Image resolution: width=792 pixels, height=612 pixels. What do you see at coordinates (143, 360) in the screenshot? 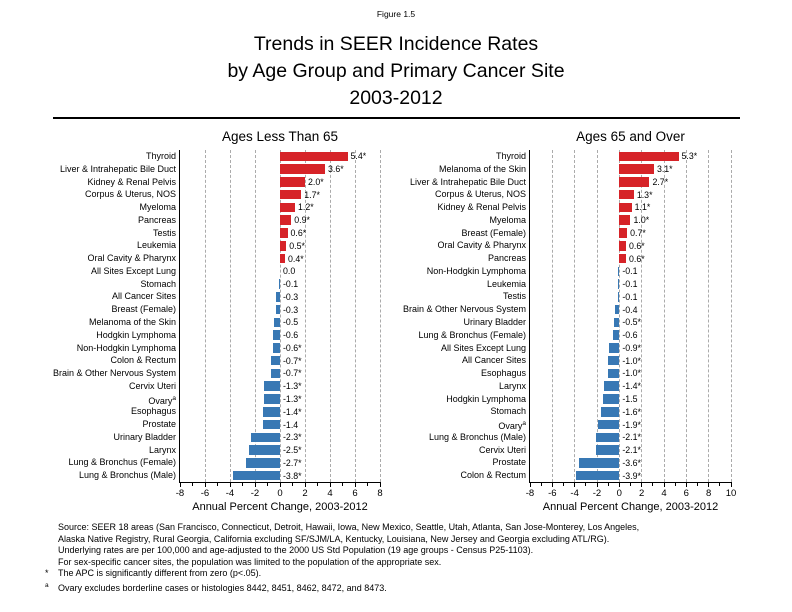
I see `category-label: Colon & Rectum` at bounding box center [143, 360].